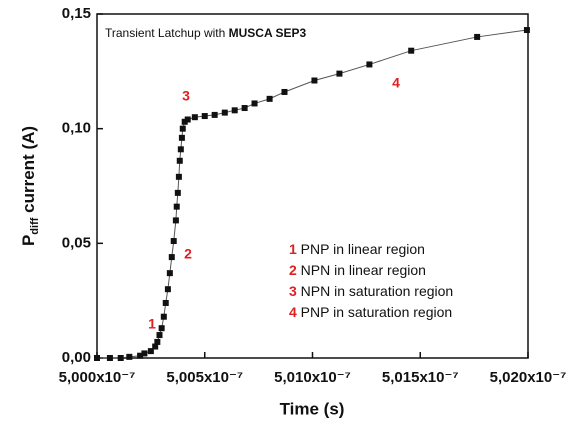 Image resolution: width=584 pixels, height=434 pixels. I want to click on legend-text: PNP in saturation region, so click(374, 312).